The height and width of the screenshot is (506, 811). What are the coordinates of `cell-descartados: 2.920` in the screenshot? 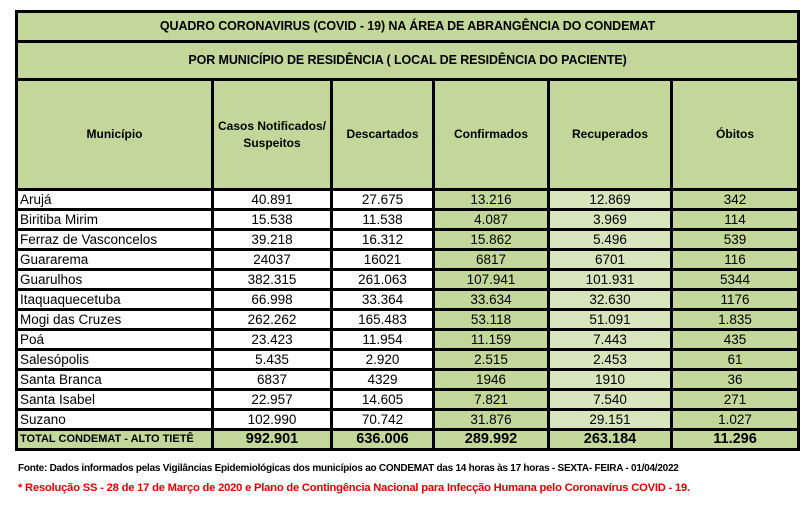 It's located at (382, 359).